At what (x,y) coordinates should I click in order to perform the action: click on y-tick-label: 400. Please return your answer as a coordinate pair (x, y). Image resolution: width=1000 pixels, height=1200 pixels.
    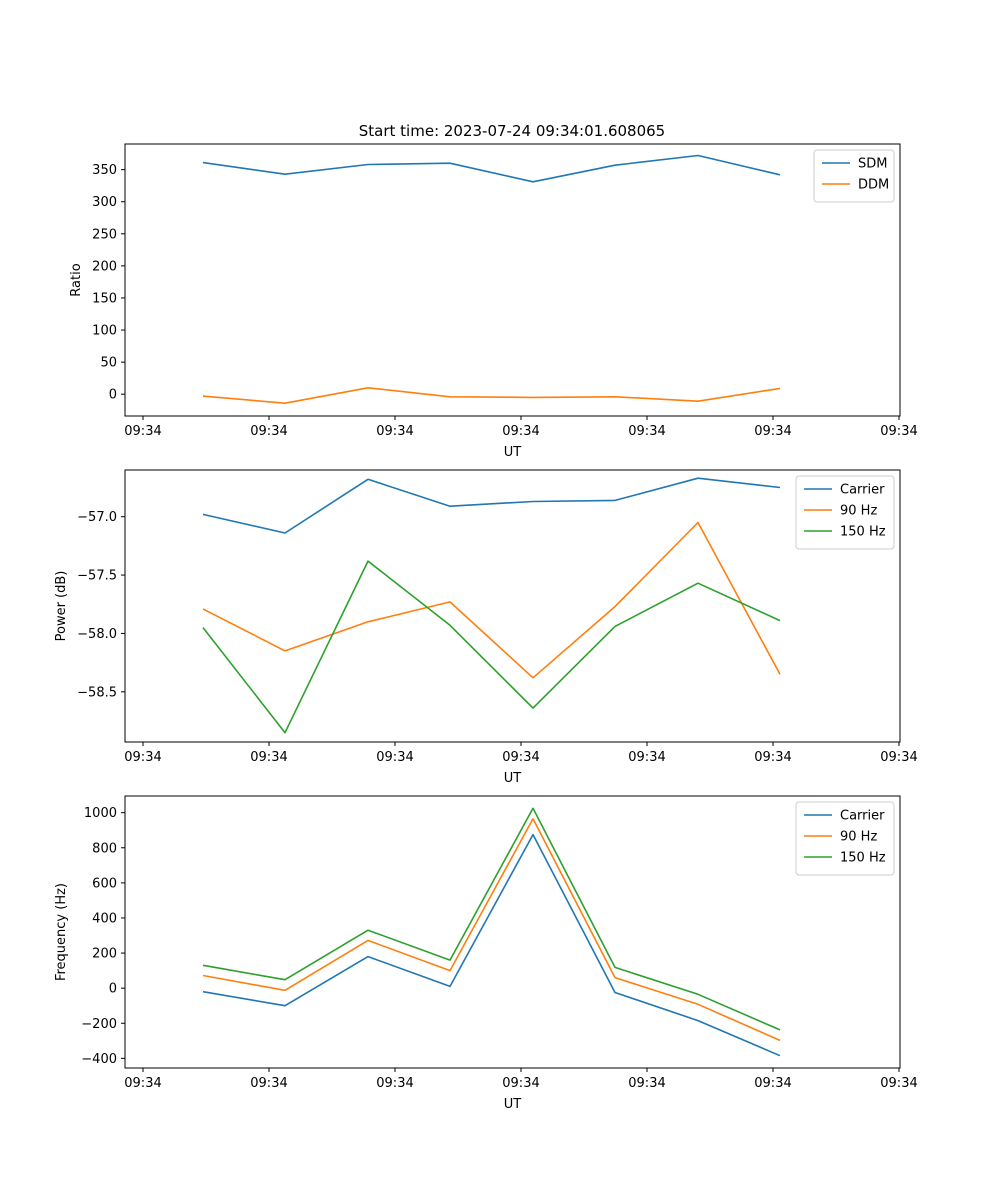
    Looking at the image, I should click on (104, 918).